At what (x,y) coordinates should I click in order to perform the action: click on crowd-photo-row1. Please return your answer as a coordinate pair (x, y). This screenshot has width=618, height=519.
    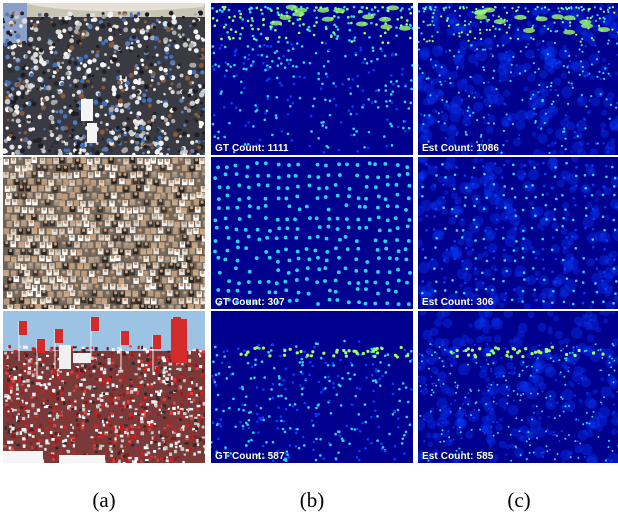
    Looking at the image, I should click on (104, 79).